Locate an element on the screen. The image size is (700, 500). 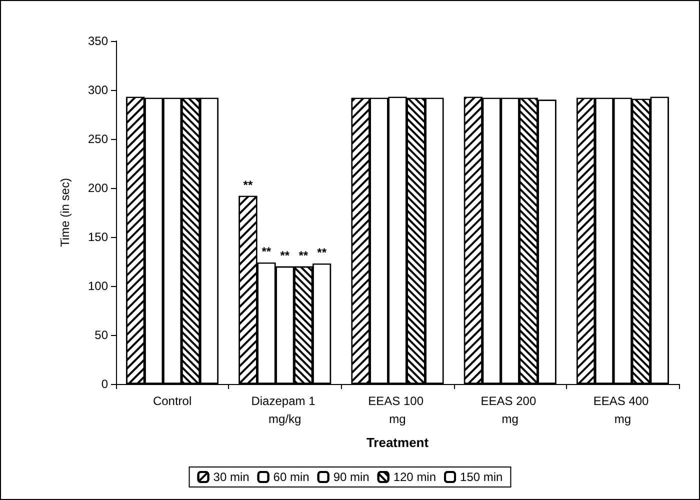
x-tick-label: EEAS 200 mg is located at coordinates (510, 410).